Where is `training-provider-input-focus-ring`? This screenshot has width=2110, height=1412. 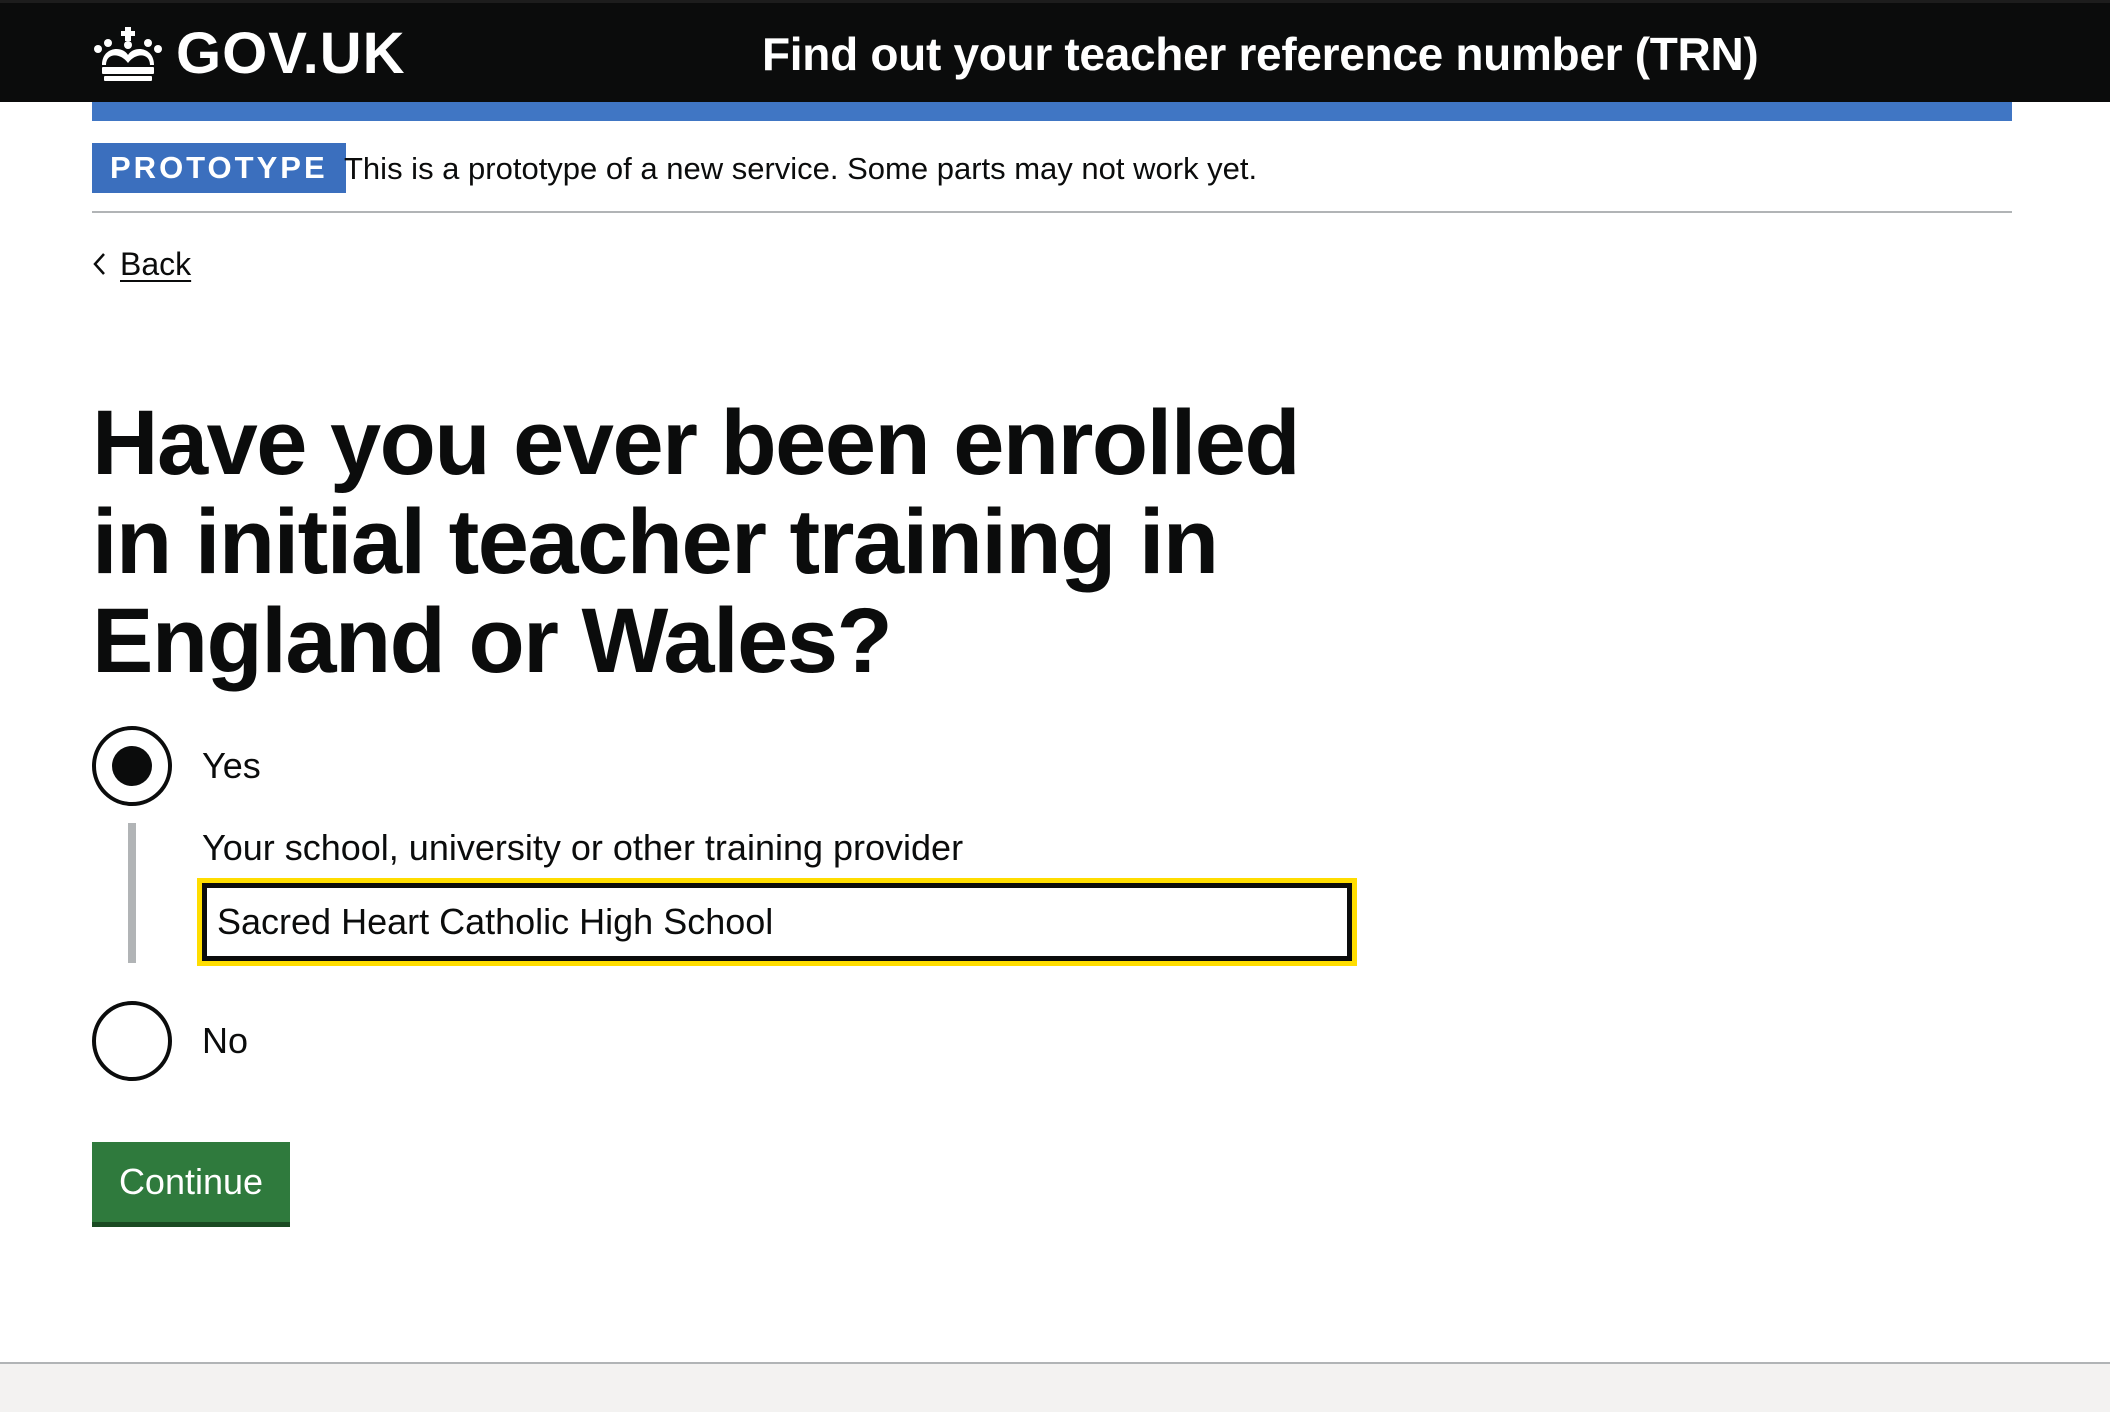
training-provider-input-focus-ring is located at coordinates (777, 922).